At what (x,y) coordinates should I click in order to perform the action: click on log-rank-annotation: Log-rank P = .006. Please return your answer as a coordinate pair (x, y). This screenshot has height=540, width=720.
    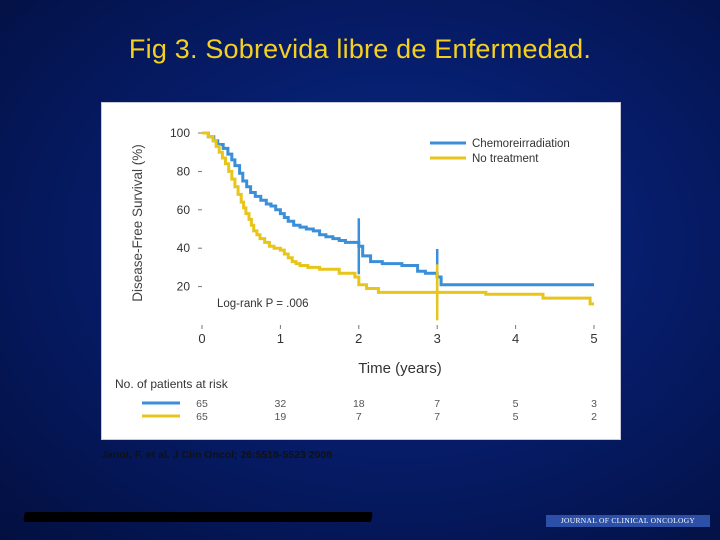
    Looking at the image, I should click on (263, 304).